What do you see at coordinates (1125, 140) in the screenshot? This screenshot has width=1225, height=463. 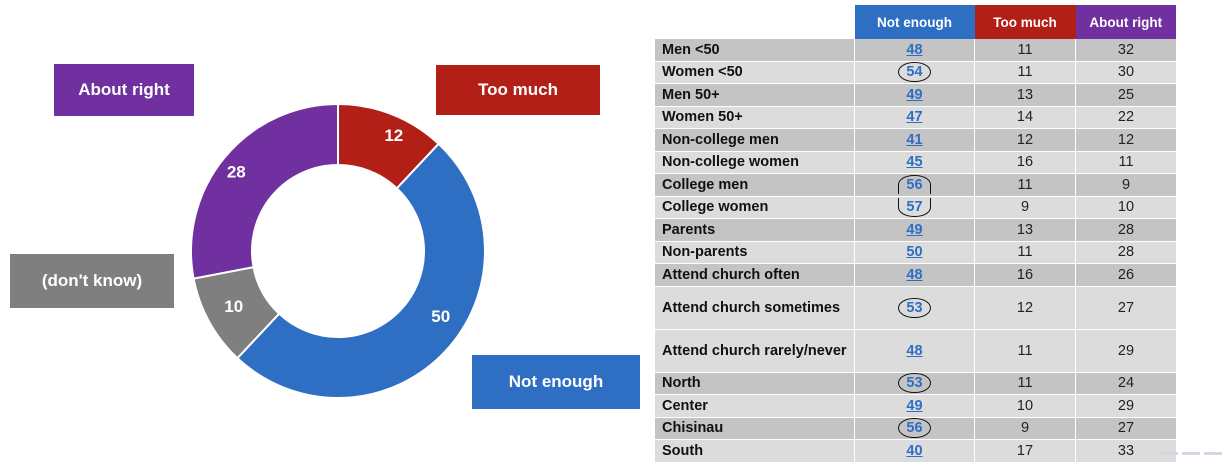 I see `cell-about-right: 12` at bounding box center [1125, 140].